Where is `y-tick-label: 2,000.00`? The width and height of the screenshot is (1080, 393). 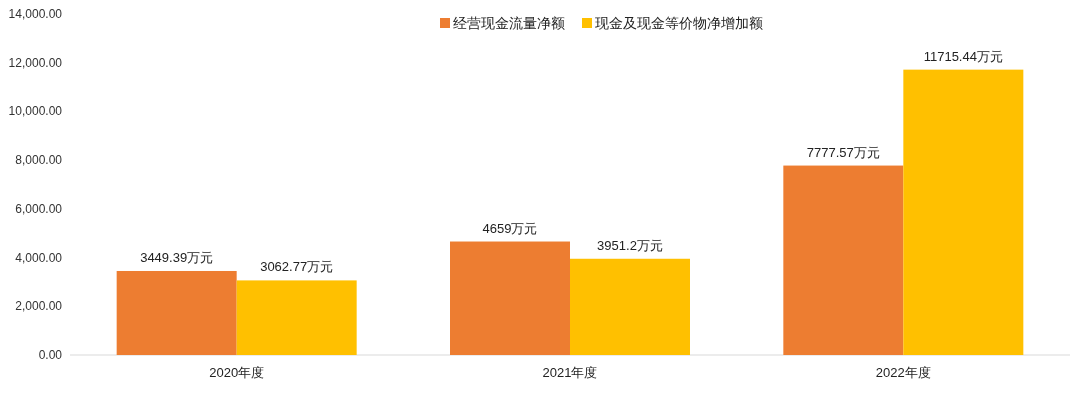 y-tick-label: 2,000.00 is located at coordinates (39, 306).